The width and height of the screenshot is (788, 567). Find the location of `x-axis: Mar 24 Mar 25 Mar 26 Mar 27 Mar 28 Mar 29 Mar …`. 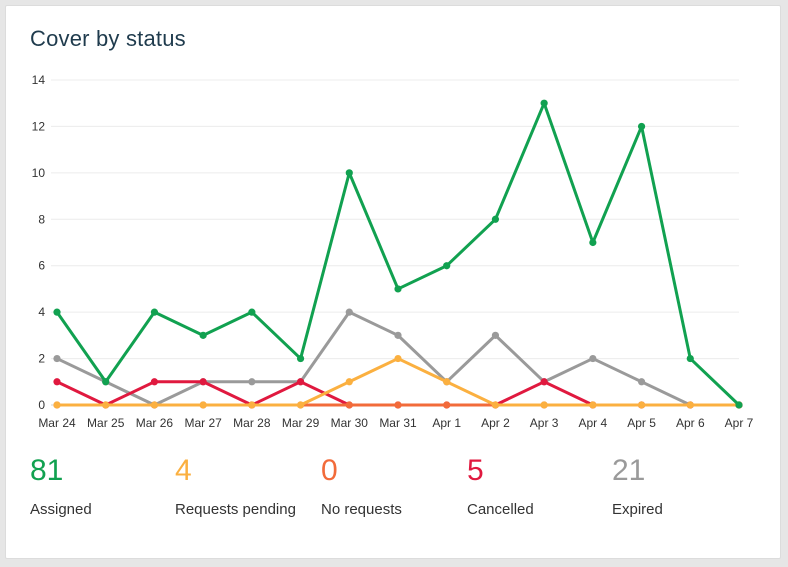

x-axis: Mar 24 Mar 25 Mar 26 Mar 27 Mar 28 Mar 29 Mar … is located at coordinates (395, 423).